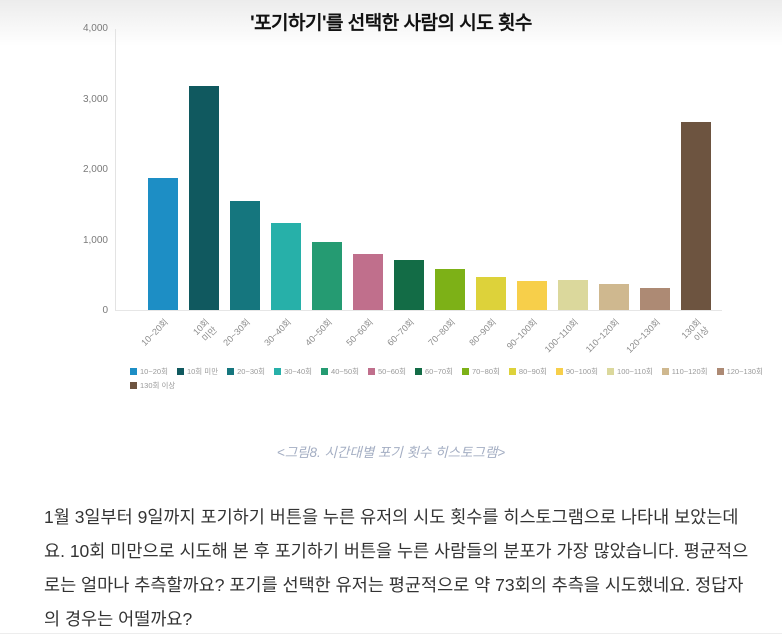 This screenshot has height=640, width=782. I want to click on legend-item: 90~100회, so click(577, 371).